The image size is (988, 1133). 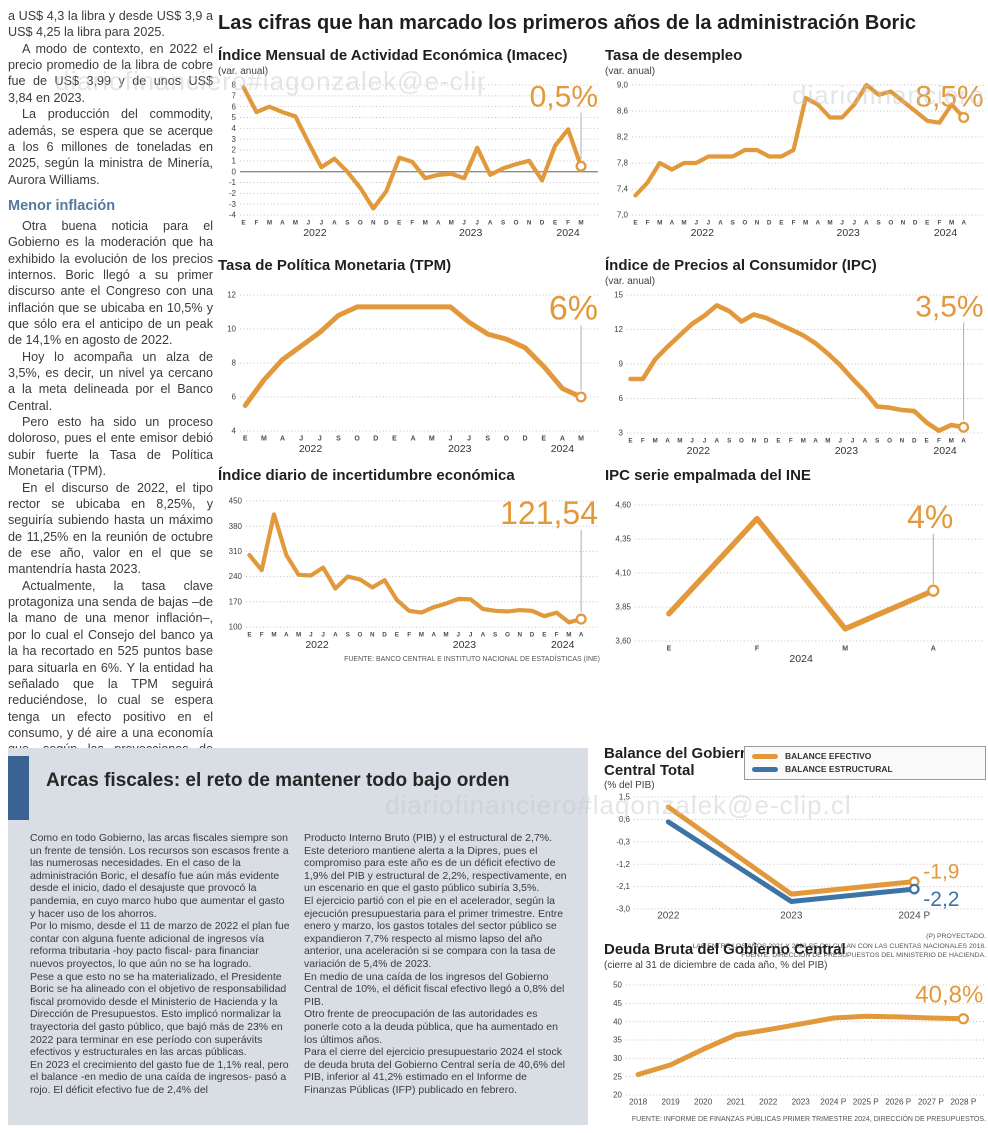 What do you see at coordinates (941, 872) in the screenshot?
I see `series-end-label: -1,9` at bounding box center [941, 872].